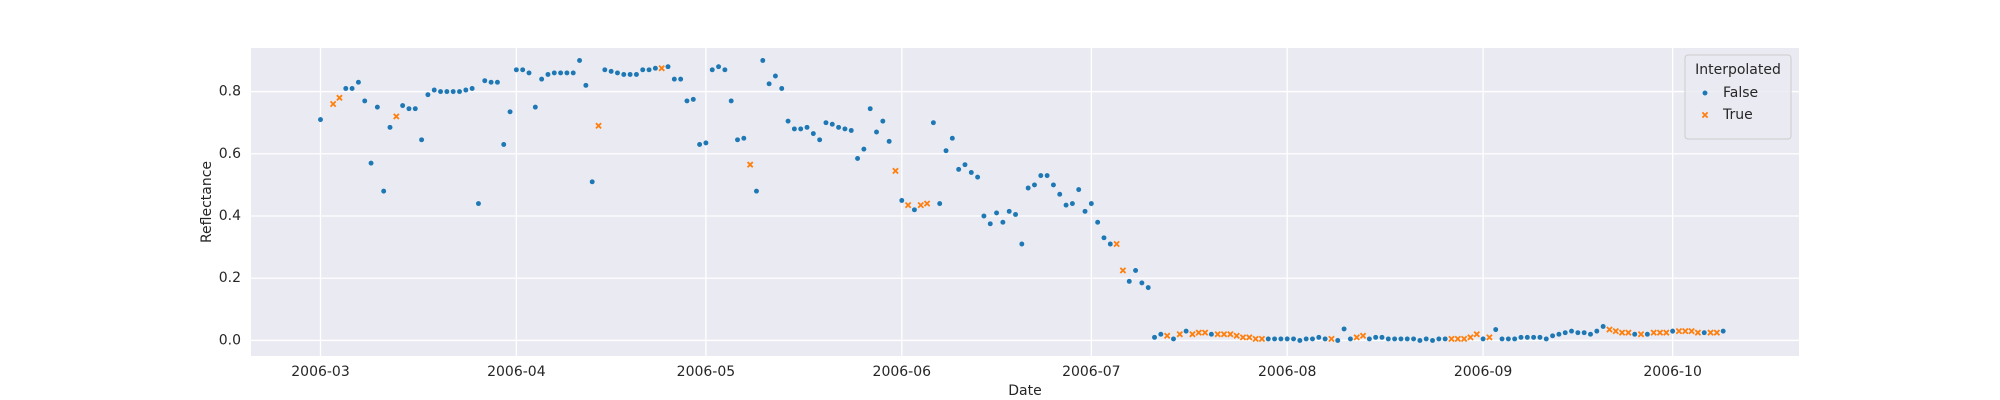 The width and height of the screenshot is (2000, 400). Describe the element at coordinates (1738, 70) in the screenshot. I see `legend-title: Interpolated` at that location.